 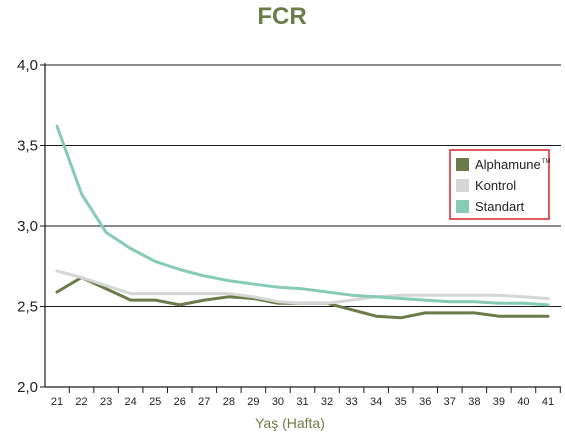 What do you see at coordinates (204, 402) in the screenshot?
I see `x-tick-label: 27` at bounding box center [204, 402].